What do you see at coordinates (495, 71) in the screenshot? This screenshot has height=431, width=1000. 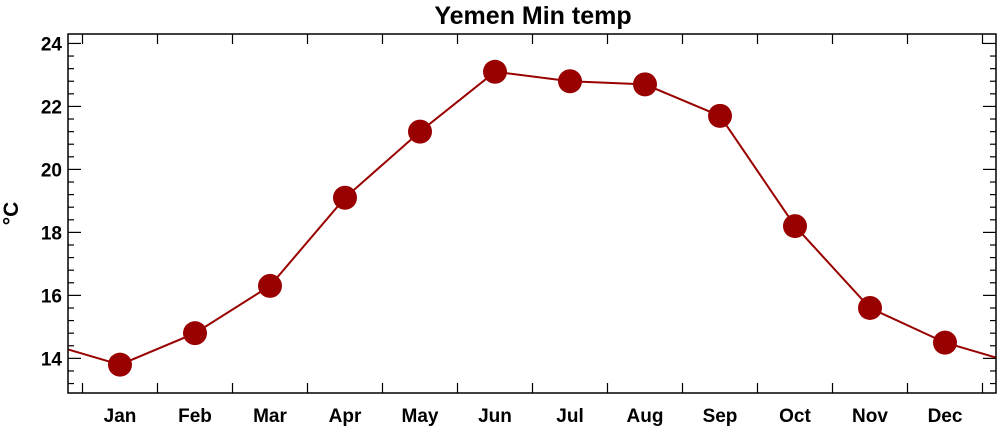 I see `data-point-jun` at bounding box center [495, 71].